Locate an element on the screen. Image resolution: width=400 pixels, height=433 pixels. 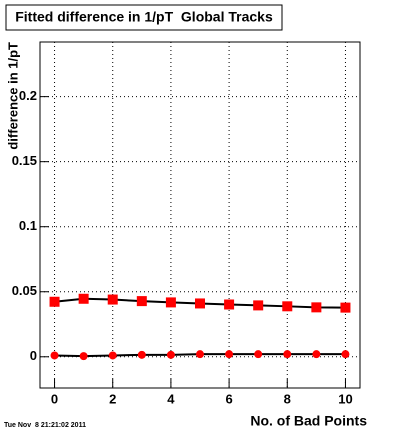
x-tick-label: 0 is located at coordinates (54, 398).